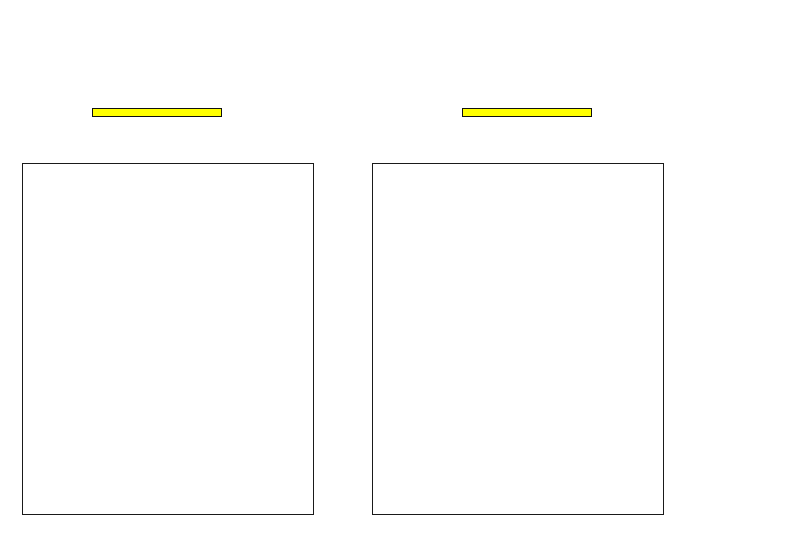 The height and width of the screenshot is (550, 800). Describe the element at coordinates (736, 110) in the screenshot. I see `legend` at that location.